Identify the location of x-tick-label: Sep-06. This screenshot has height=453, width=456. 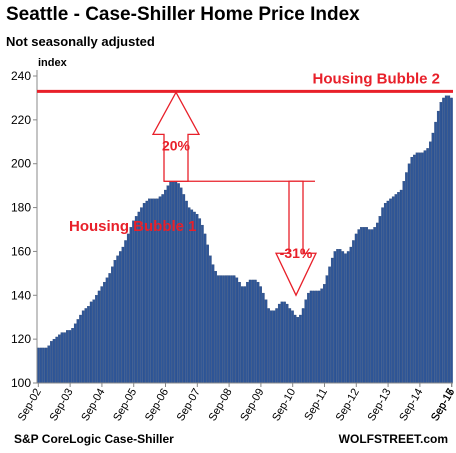
(157, 405).